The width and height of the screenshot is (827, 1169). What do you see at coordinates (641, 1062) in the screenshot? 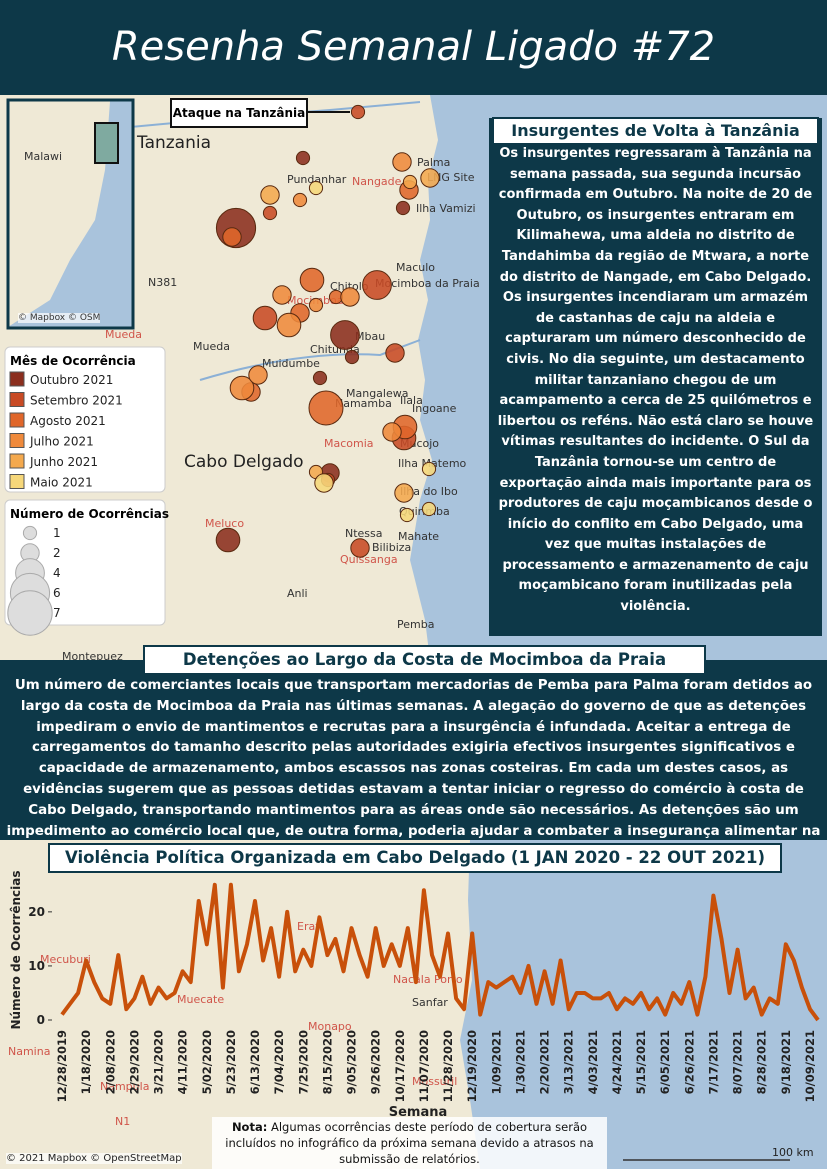
I see `x-tick-label: 5/15/2021` at bounding box center [641, 1062].